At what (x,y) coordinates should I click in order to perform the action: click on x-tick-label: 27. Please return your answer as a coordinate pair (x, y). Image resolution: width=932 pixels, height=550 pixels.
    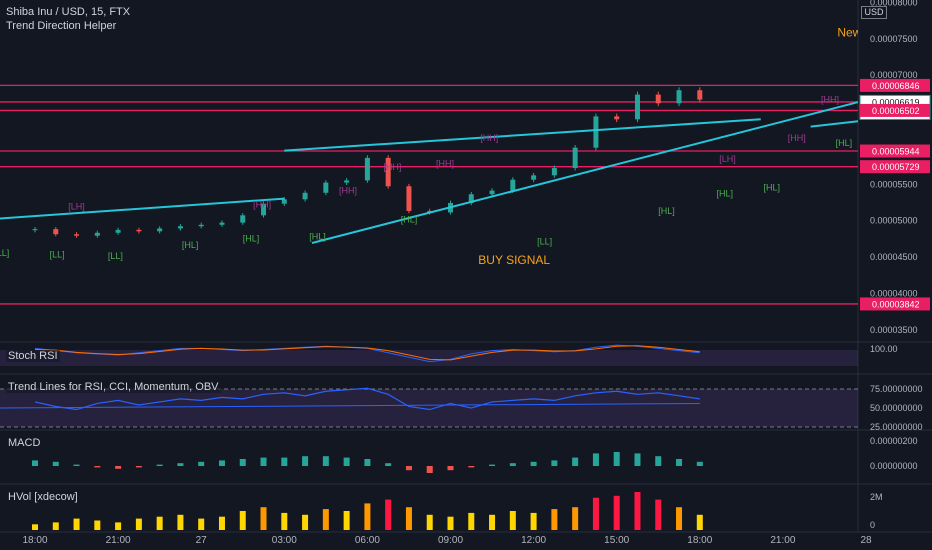
    Looking at the image, I should click on (202, 540).